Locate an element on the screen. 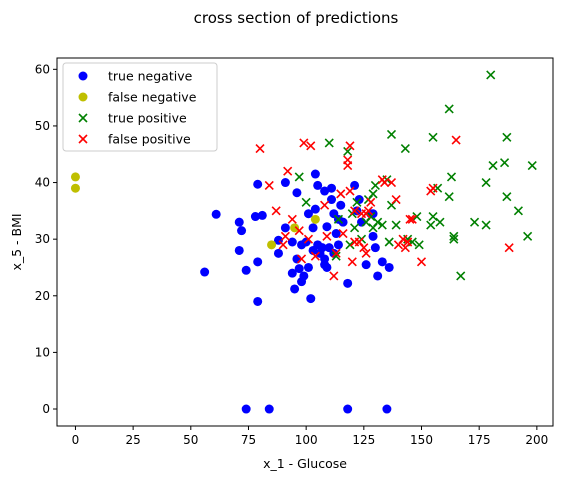  legend-marker-true-negative is located at coordinates (83, 76).